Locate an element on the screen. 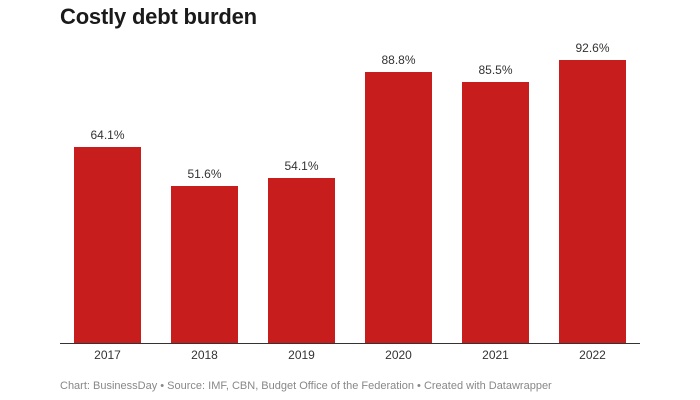  value-label: 88.8% is located at coordinates (398, 60).